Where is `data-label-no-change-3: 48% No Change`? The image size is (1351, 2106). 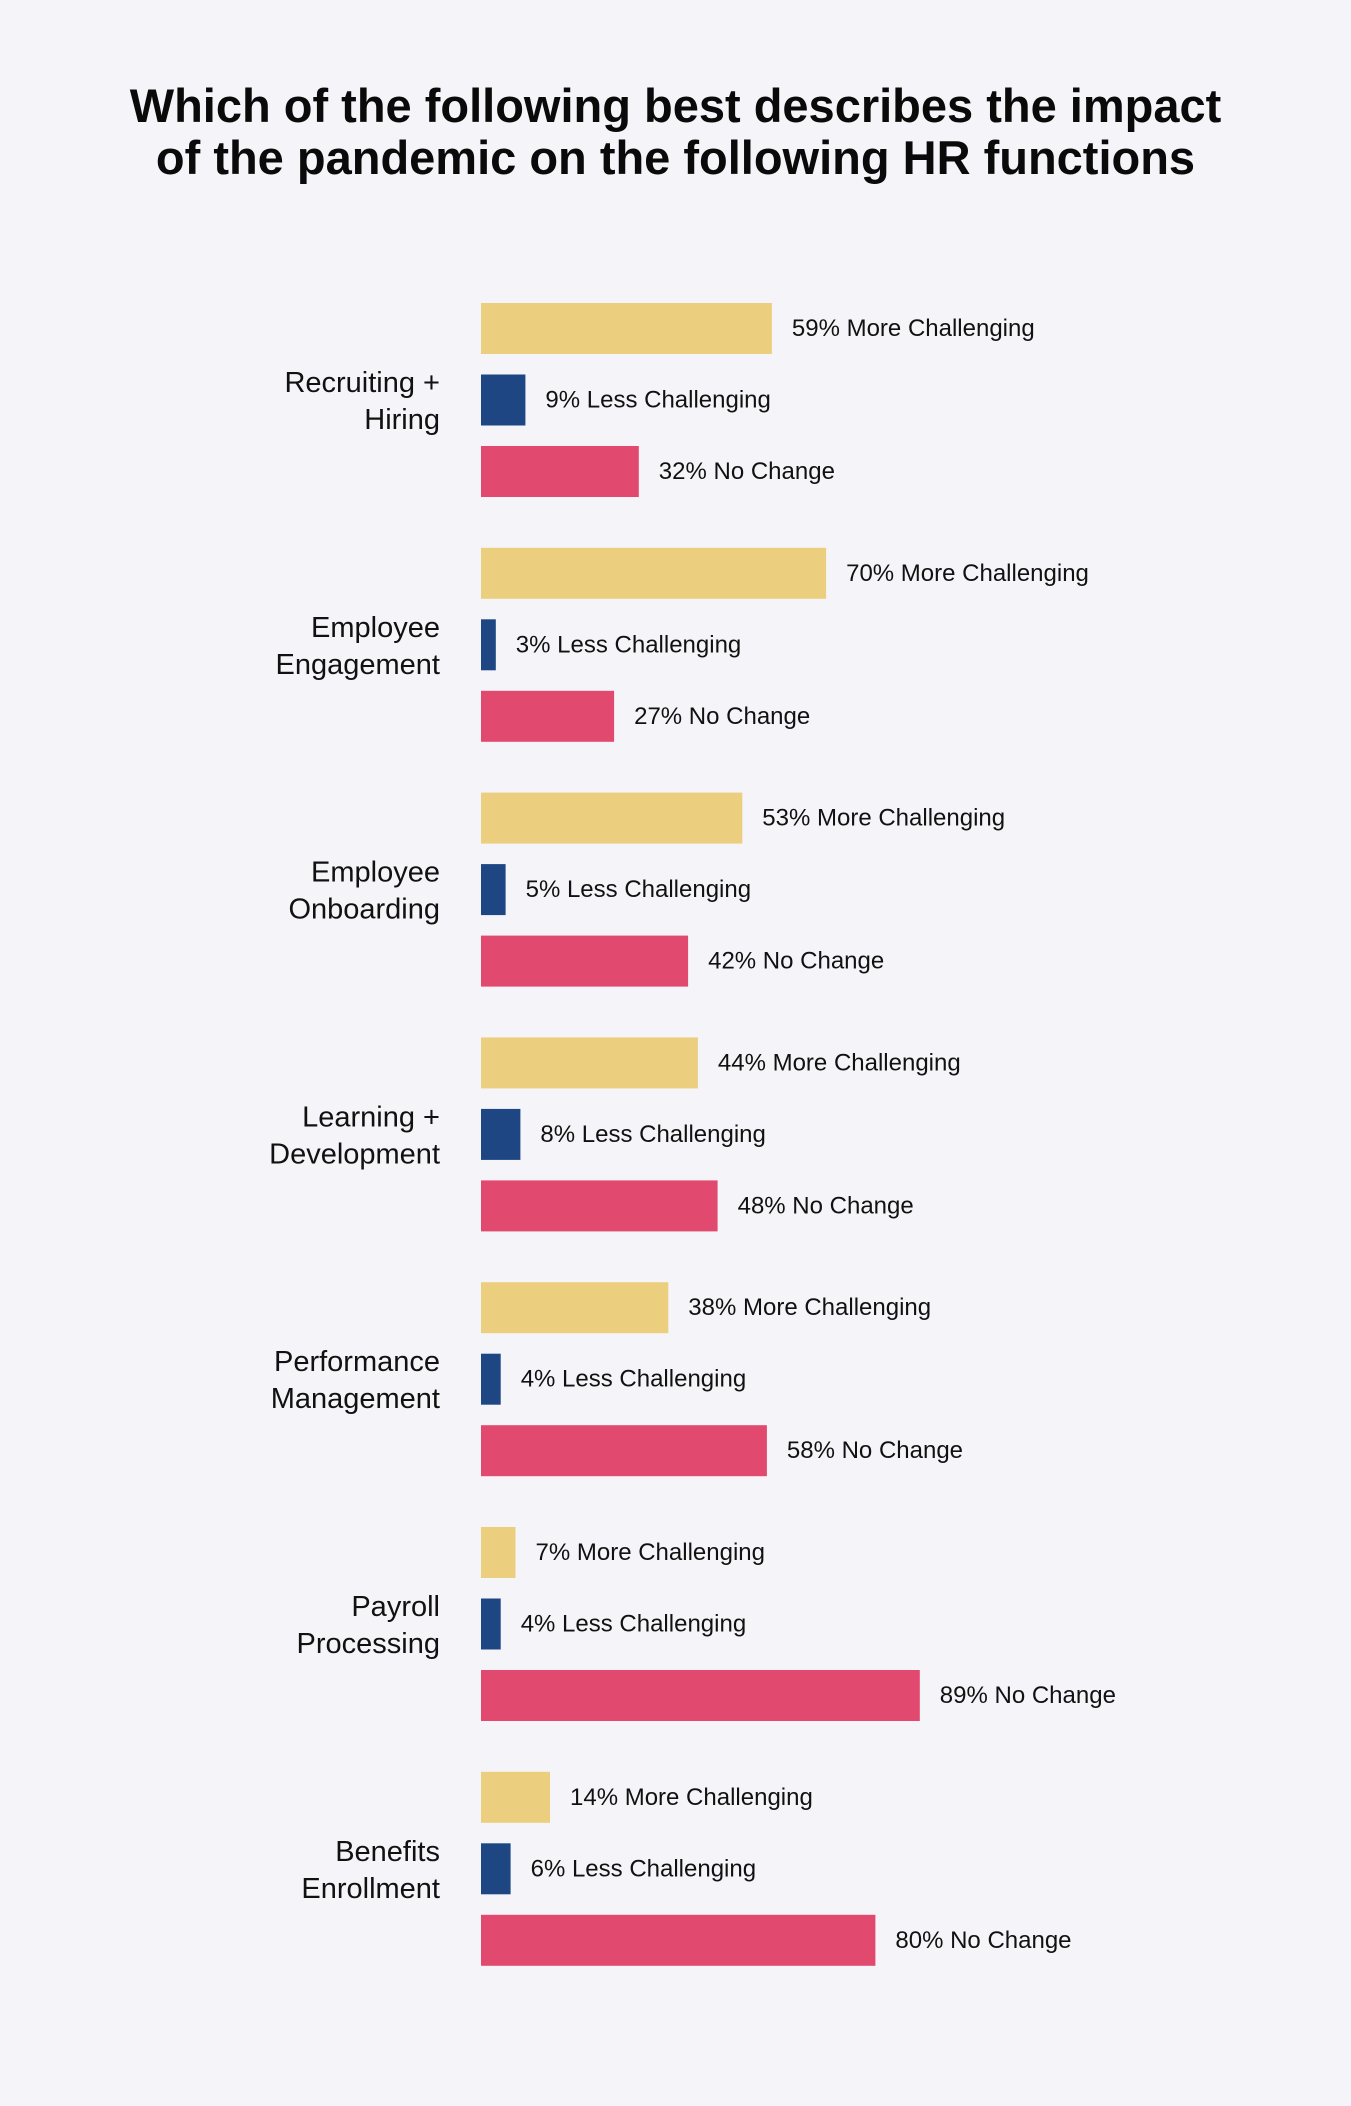 data-label-no-change-3: 48% No Change is located at coordinates (826, 1205).